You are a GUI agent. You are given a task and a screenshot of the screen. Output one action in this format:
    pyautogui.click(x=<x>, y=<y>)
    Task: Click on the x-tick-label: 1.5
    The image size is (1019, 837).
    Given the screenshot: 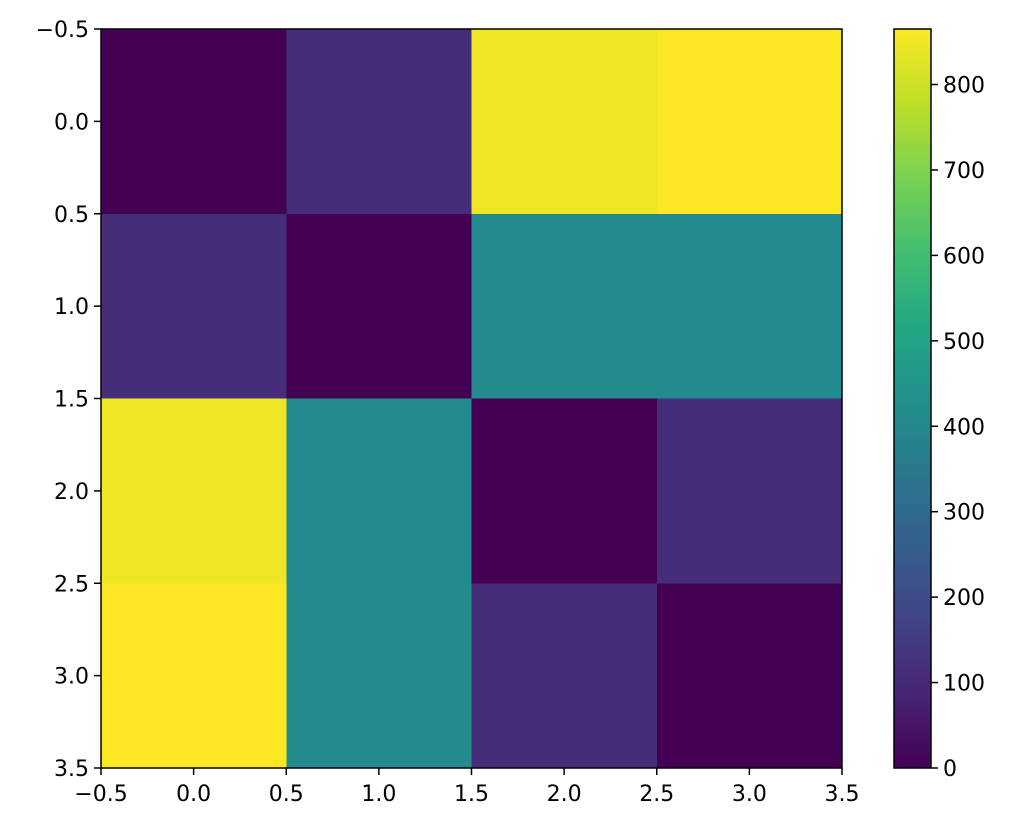 What is the action you would take?
    pyautogui.click(x=471, y=794)
    